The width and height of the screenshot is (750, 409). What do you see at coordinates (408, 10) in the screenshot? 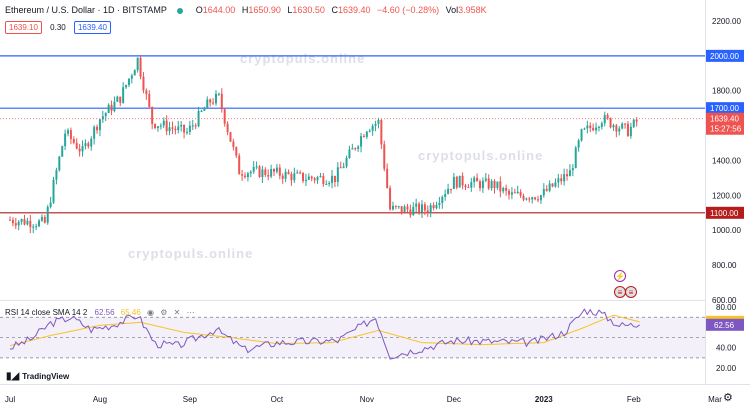
I see `change-value: −4.60 (−0.28%)` at bounding box center [408, 10].